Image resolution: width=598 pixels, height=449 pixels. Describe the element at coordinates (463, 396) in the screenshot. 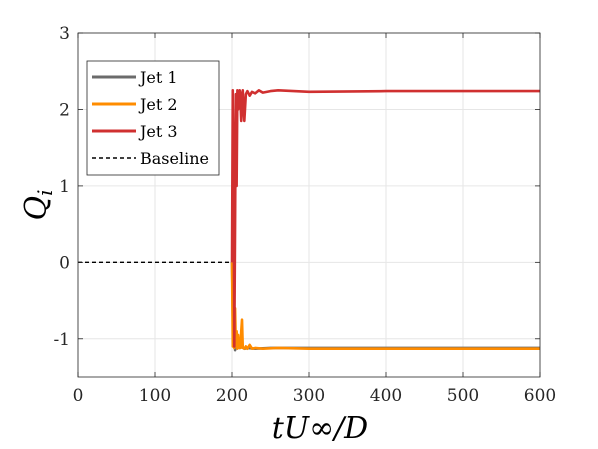

I see `x-tick-label: 500` at that location.